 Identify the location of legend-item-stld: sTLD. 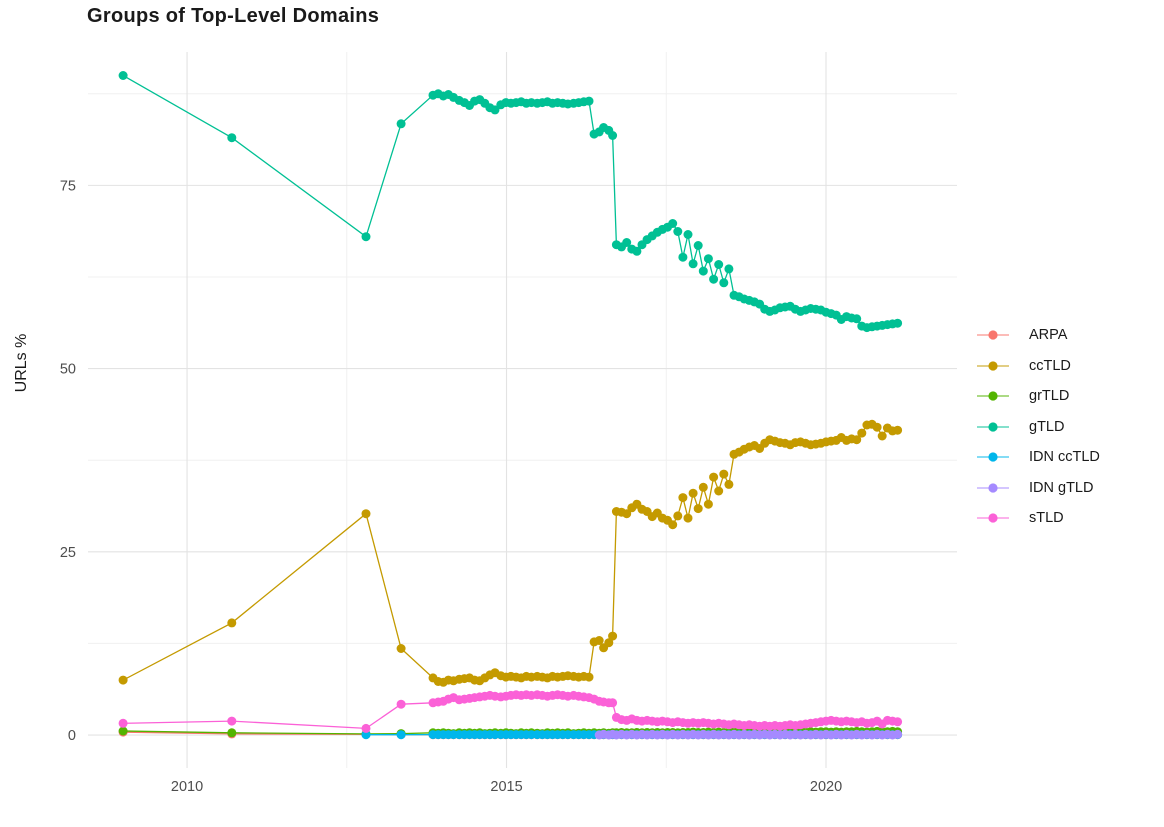
(1038, 518).